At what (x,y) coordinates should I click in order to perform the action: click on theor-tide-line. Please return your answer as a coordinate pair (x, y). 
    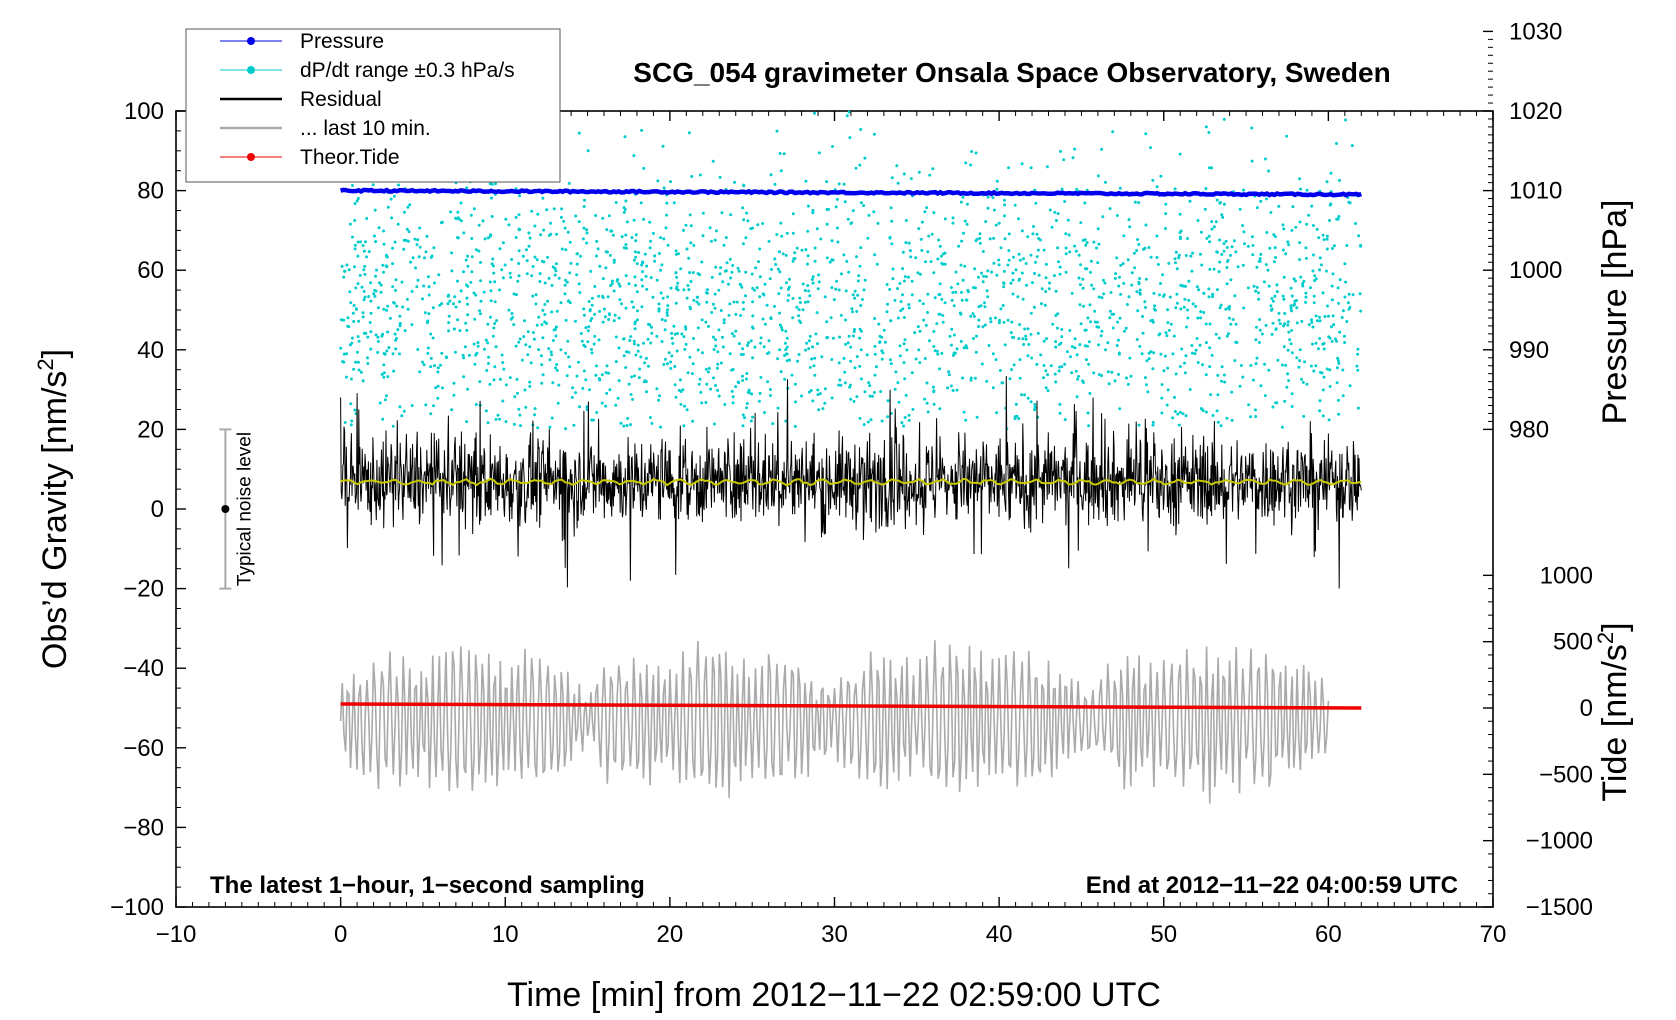
    Looking at the image, I should click on (851, 706).